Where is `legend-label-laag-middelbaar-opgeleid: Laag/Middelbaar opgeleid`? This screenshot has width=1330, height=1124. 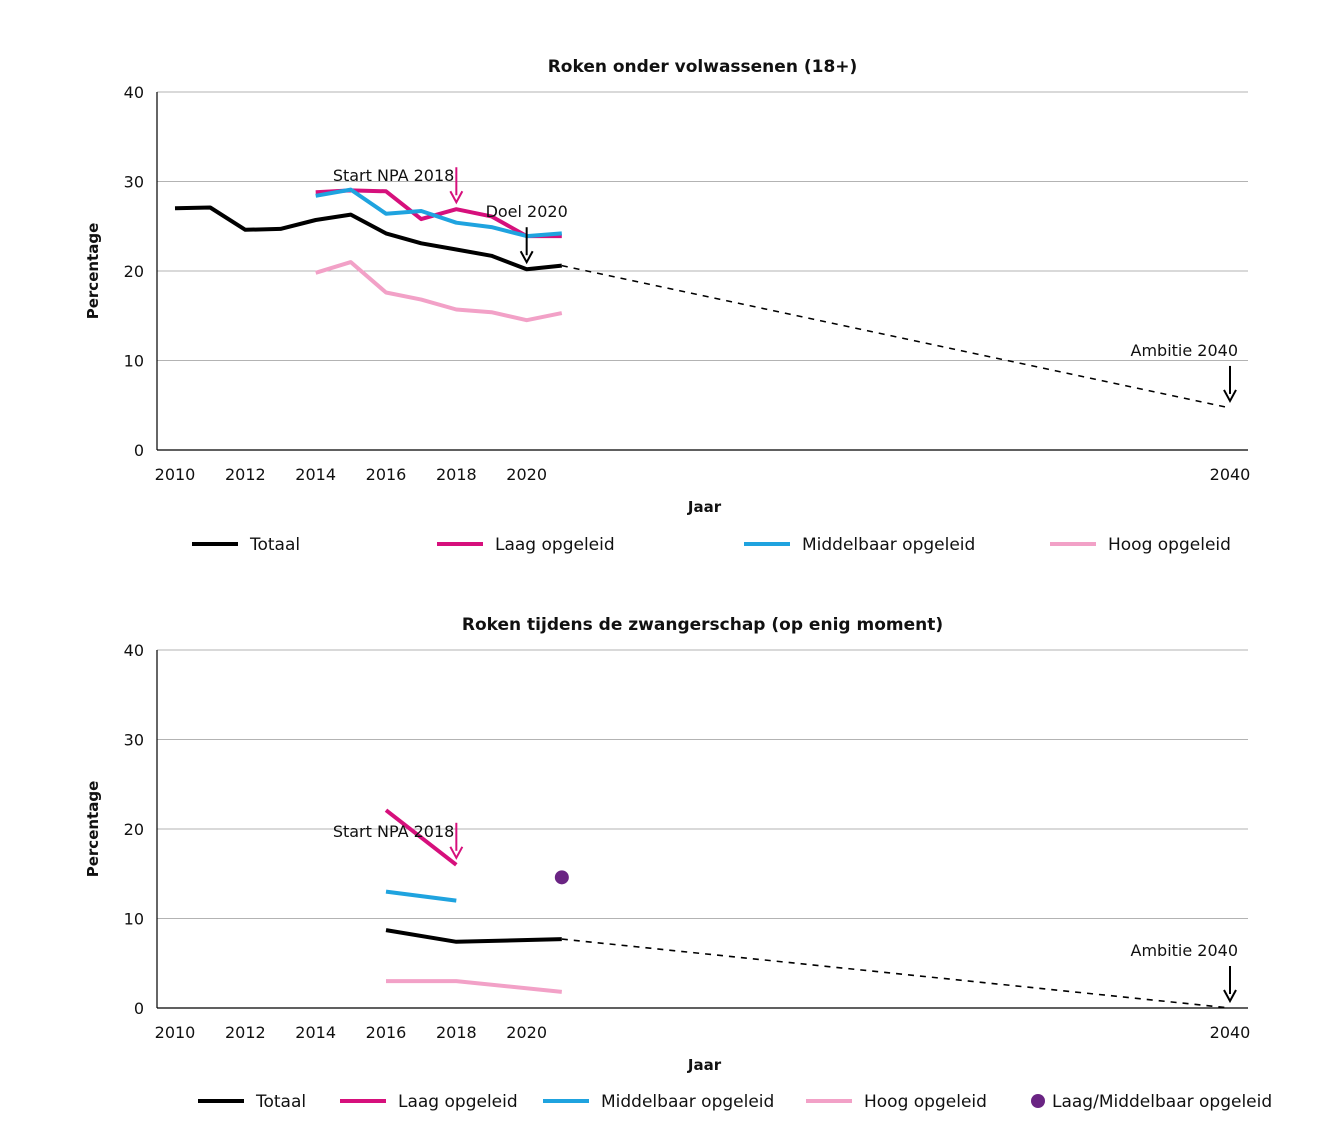 legend-label-laag-middelbaar-opgeleid: Laag/Middelbaar opgeleid is located at coordinates (1162, 1102).